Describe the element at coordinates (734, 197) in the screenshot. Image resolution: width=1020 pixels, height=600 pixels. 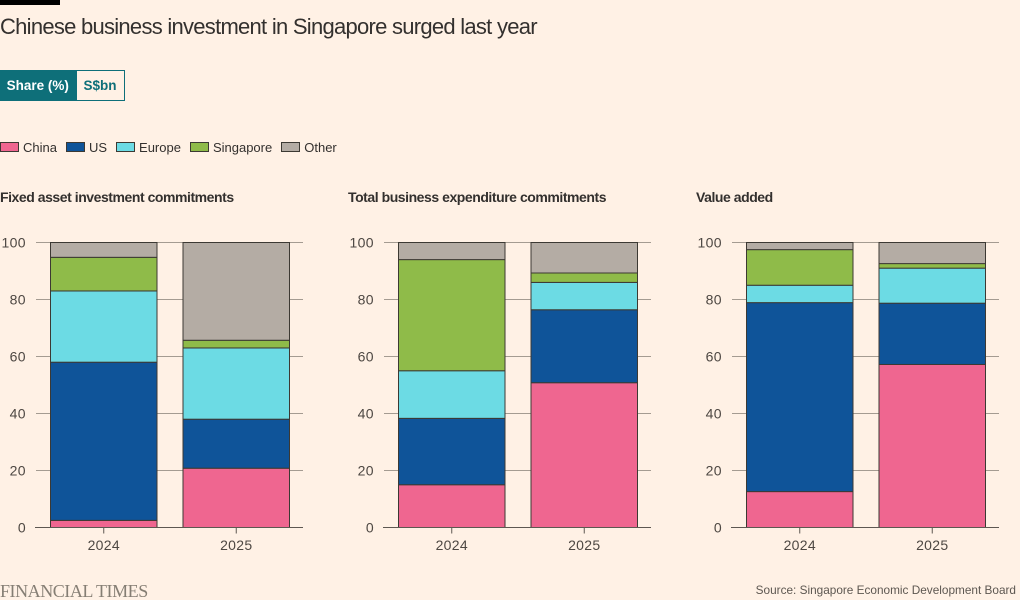
I see `svg-text: Value added` at that location.